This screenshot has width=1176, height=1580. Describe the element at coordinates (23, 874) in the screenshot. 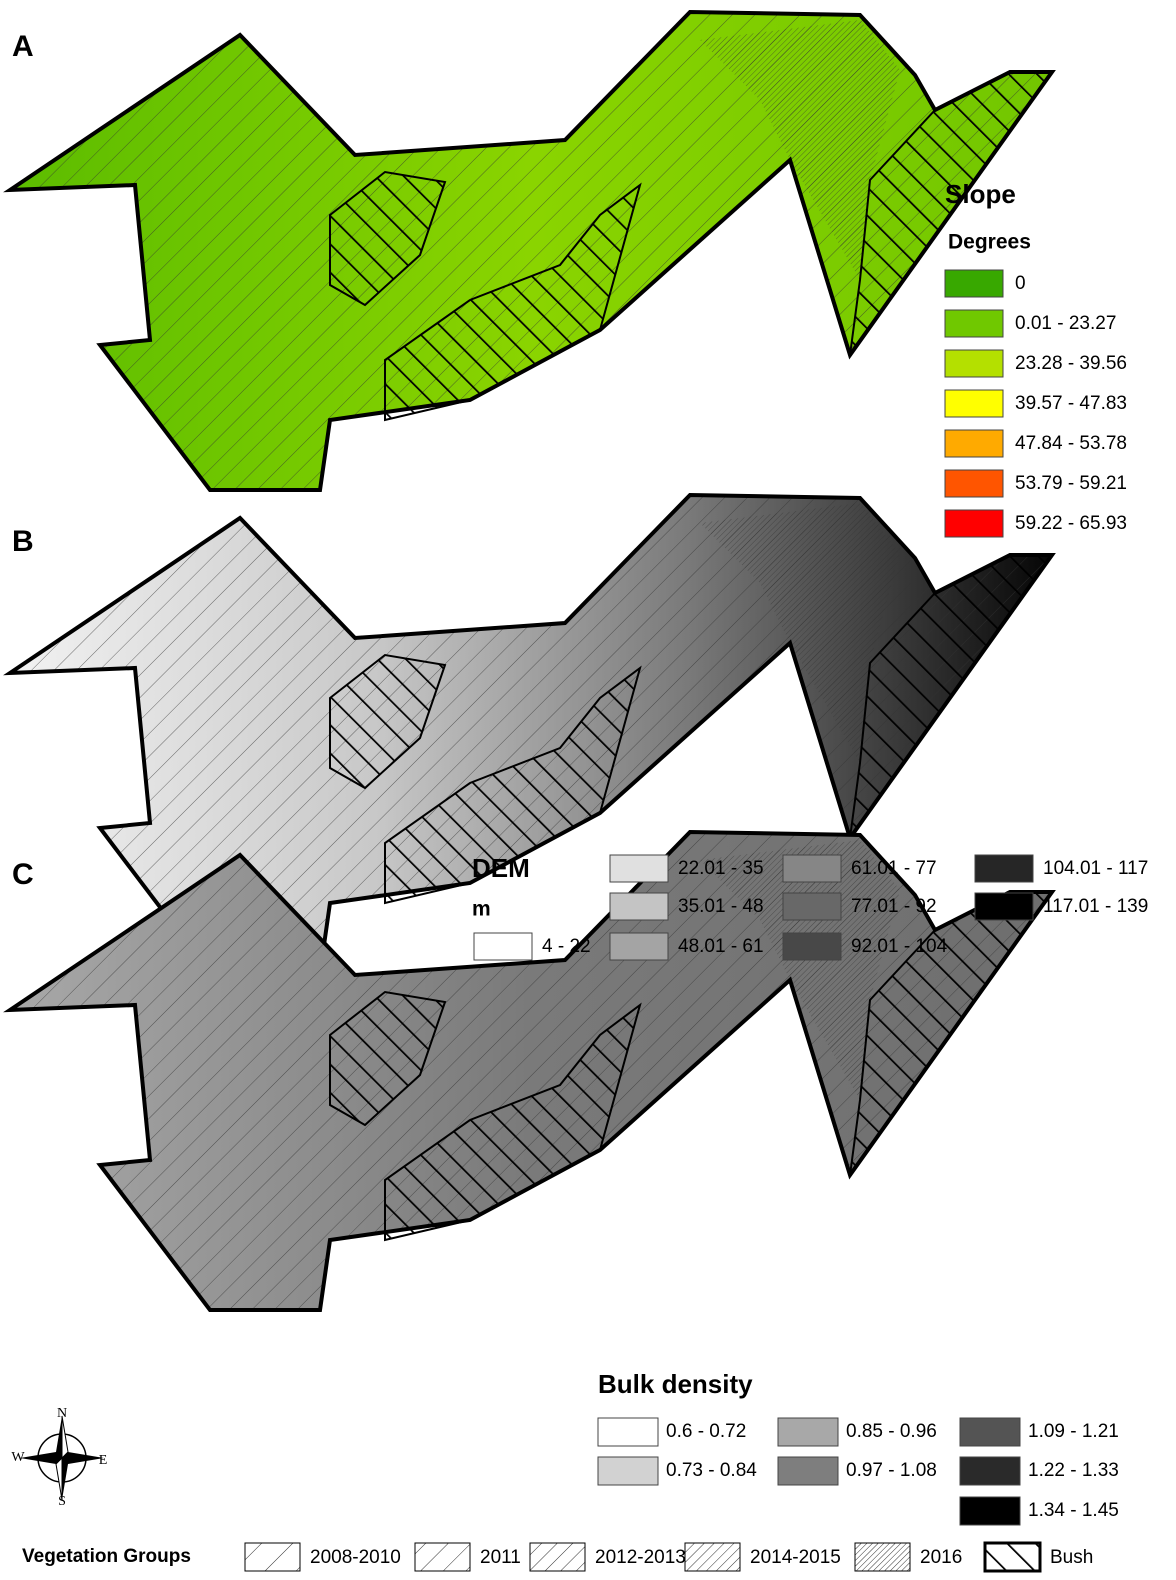

I see `panel-label: C` at that location.